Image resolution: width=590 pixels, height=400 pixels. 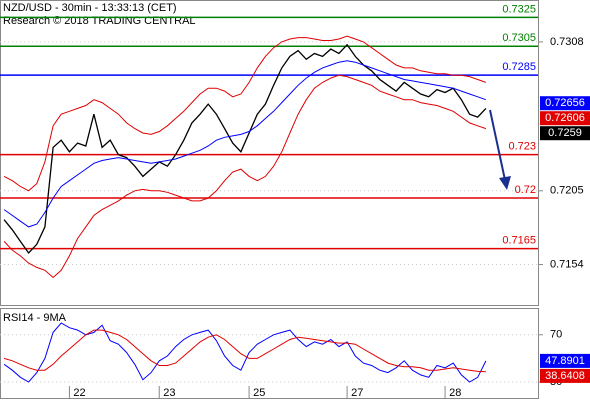 What do you see at coordinates (567, 42) in the screenshot?
I see `y-tick-label: 0.7308` at bounding box center [567, 42].